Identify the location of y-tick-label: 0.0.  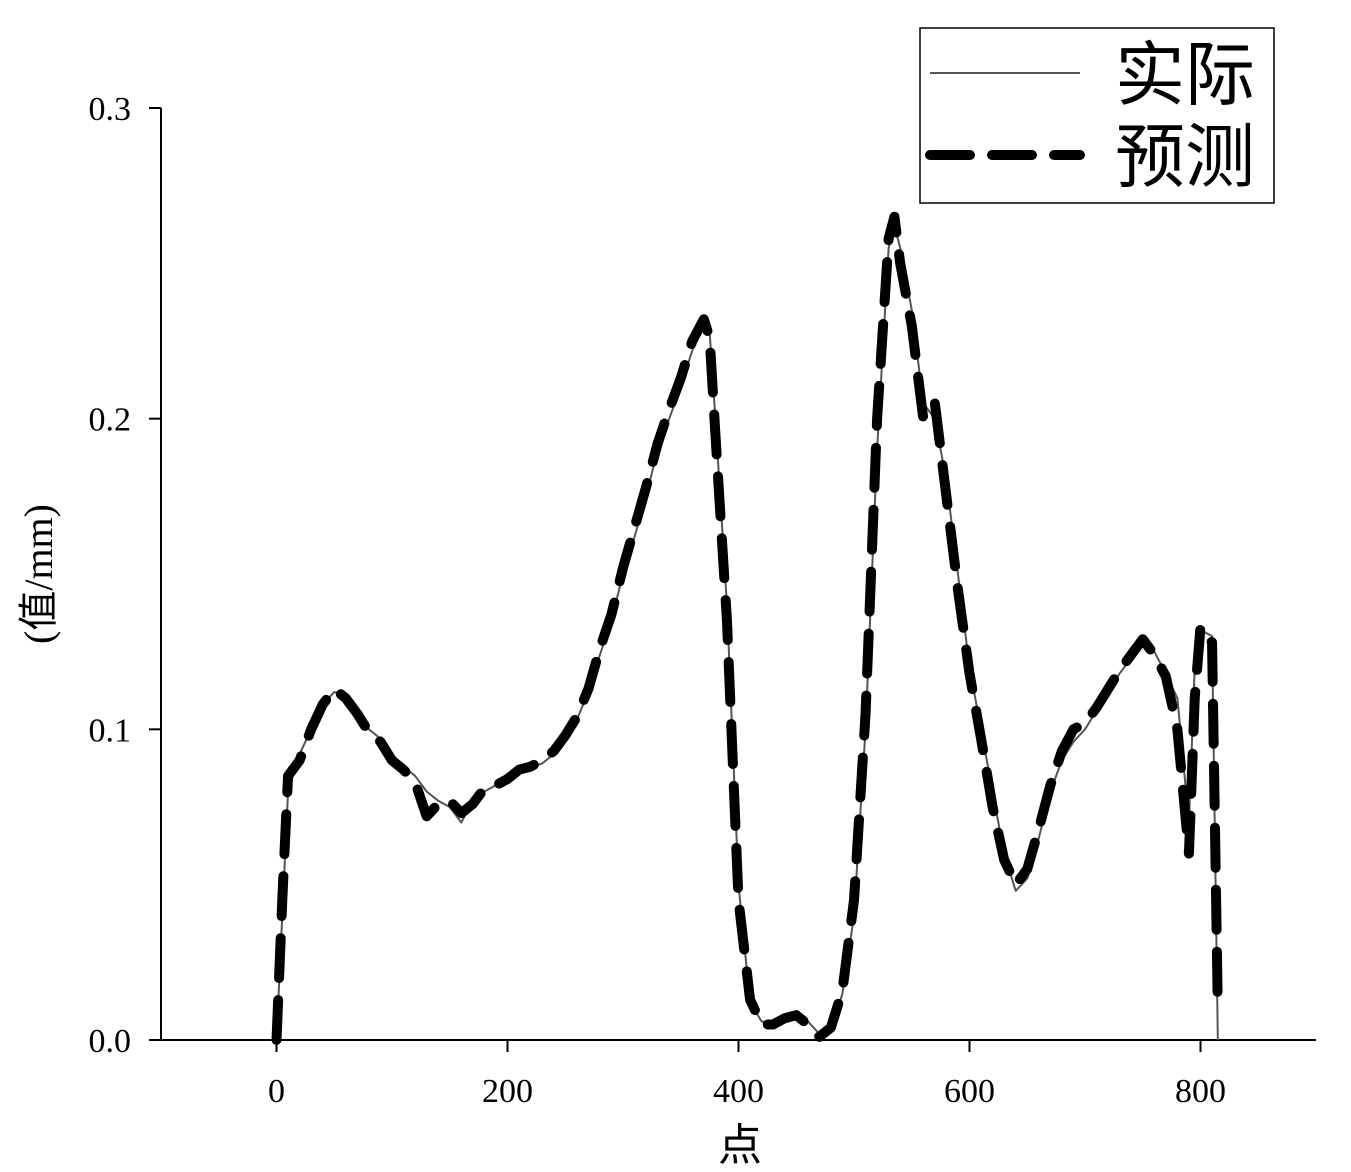
(110, 1041).